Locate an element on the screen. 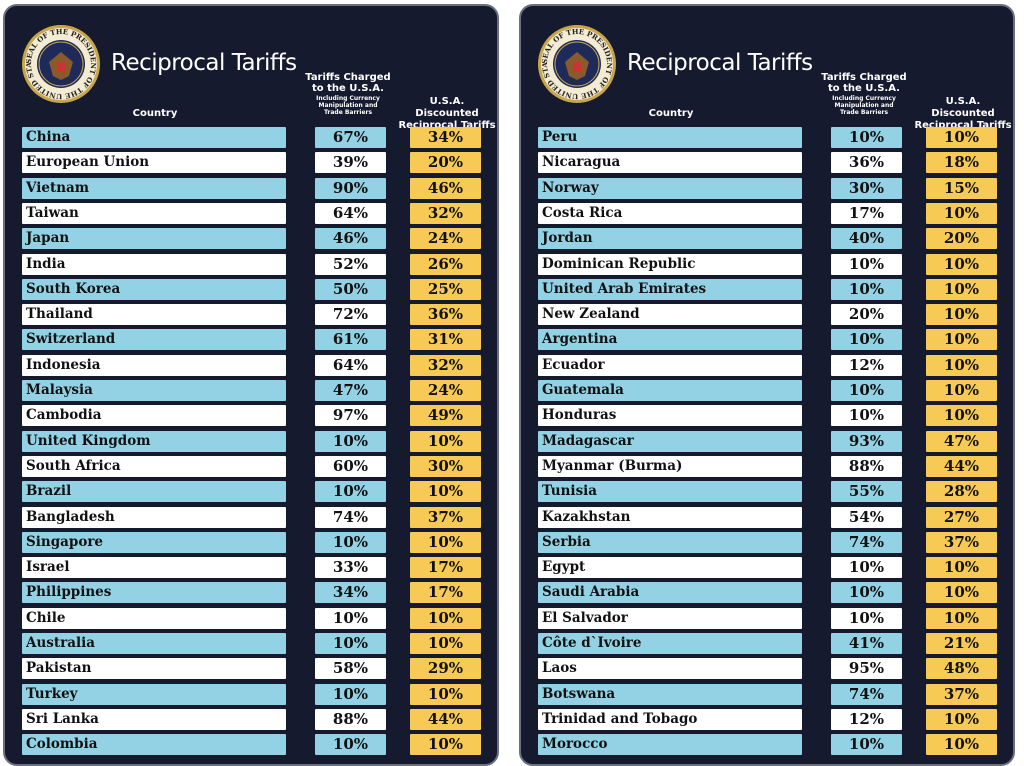 The image size is (1024, 766). charged-cell: 50% is located at coordinates (350, 289).